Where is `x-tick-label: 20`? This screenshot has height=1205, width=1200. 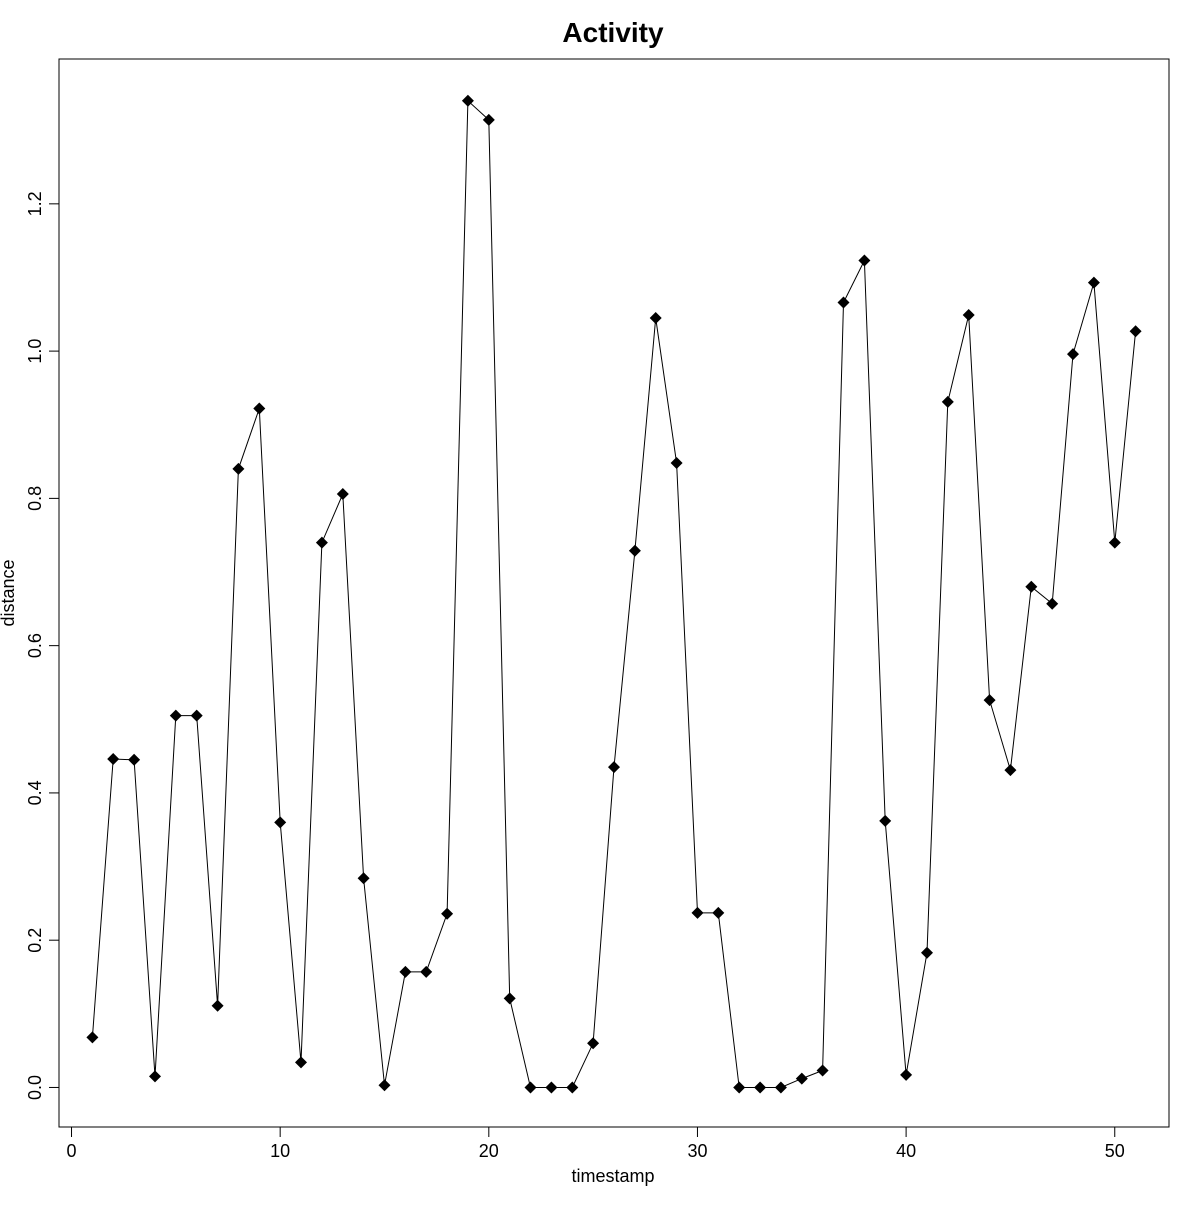 x-tick-label: 20 is located at coordinates (489, 1151).